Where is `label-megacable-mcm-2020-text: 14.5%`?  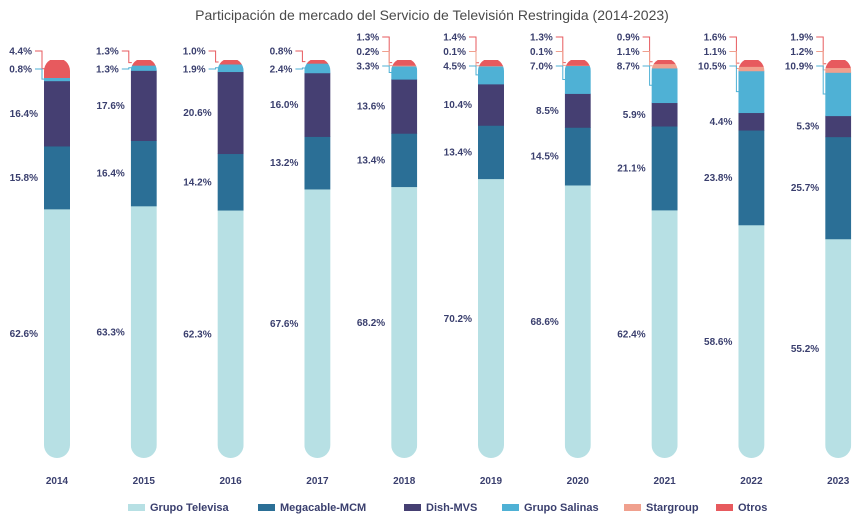 label-megacable-mcm-2020-text: 14.5% is located at coordinates (544, 157).